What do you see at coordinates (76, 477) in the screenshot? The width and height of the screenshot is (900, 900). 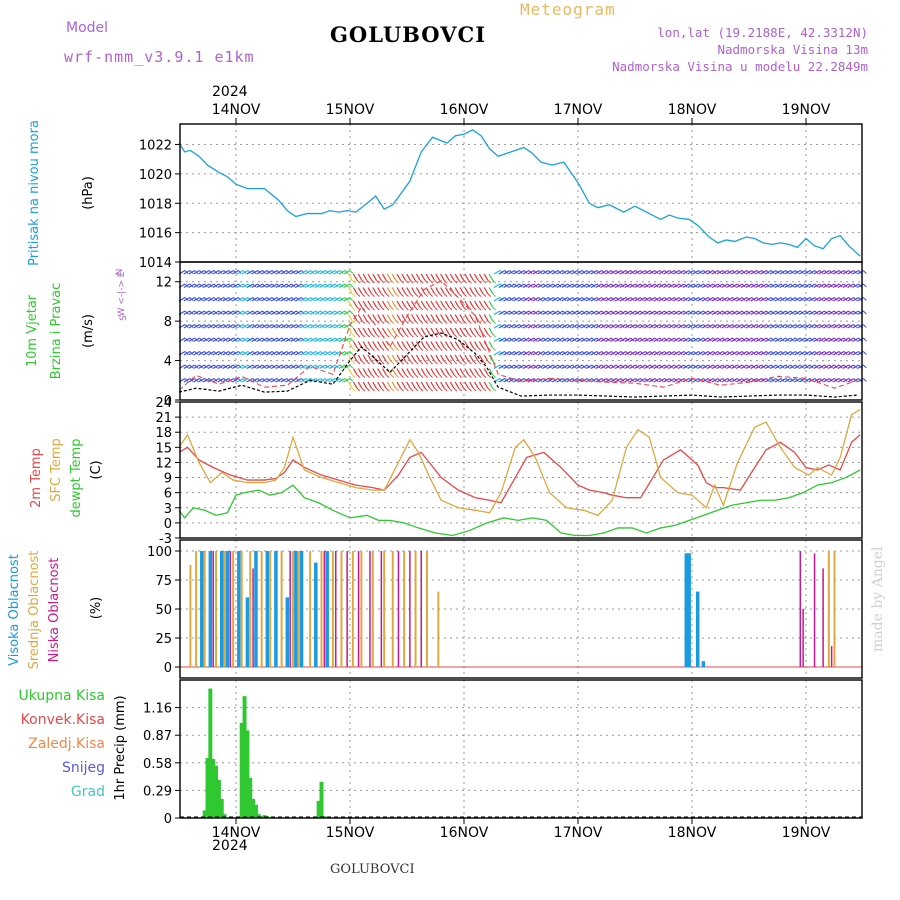 I see `dewpoint-axis-label: dewpt Temp` at bounding box center [76, 477].